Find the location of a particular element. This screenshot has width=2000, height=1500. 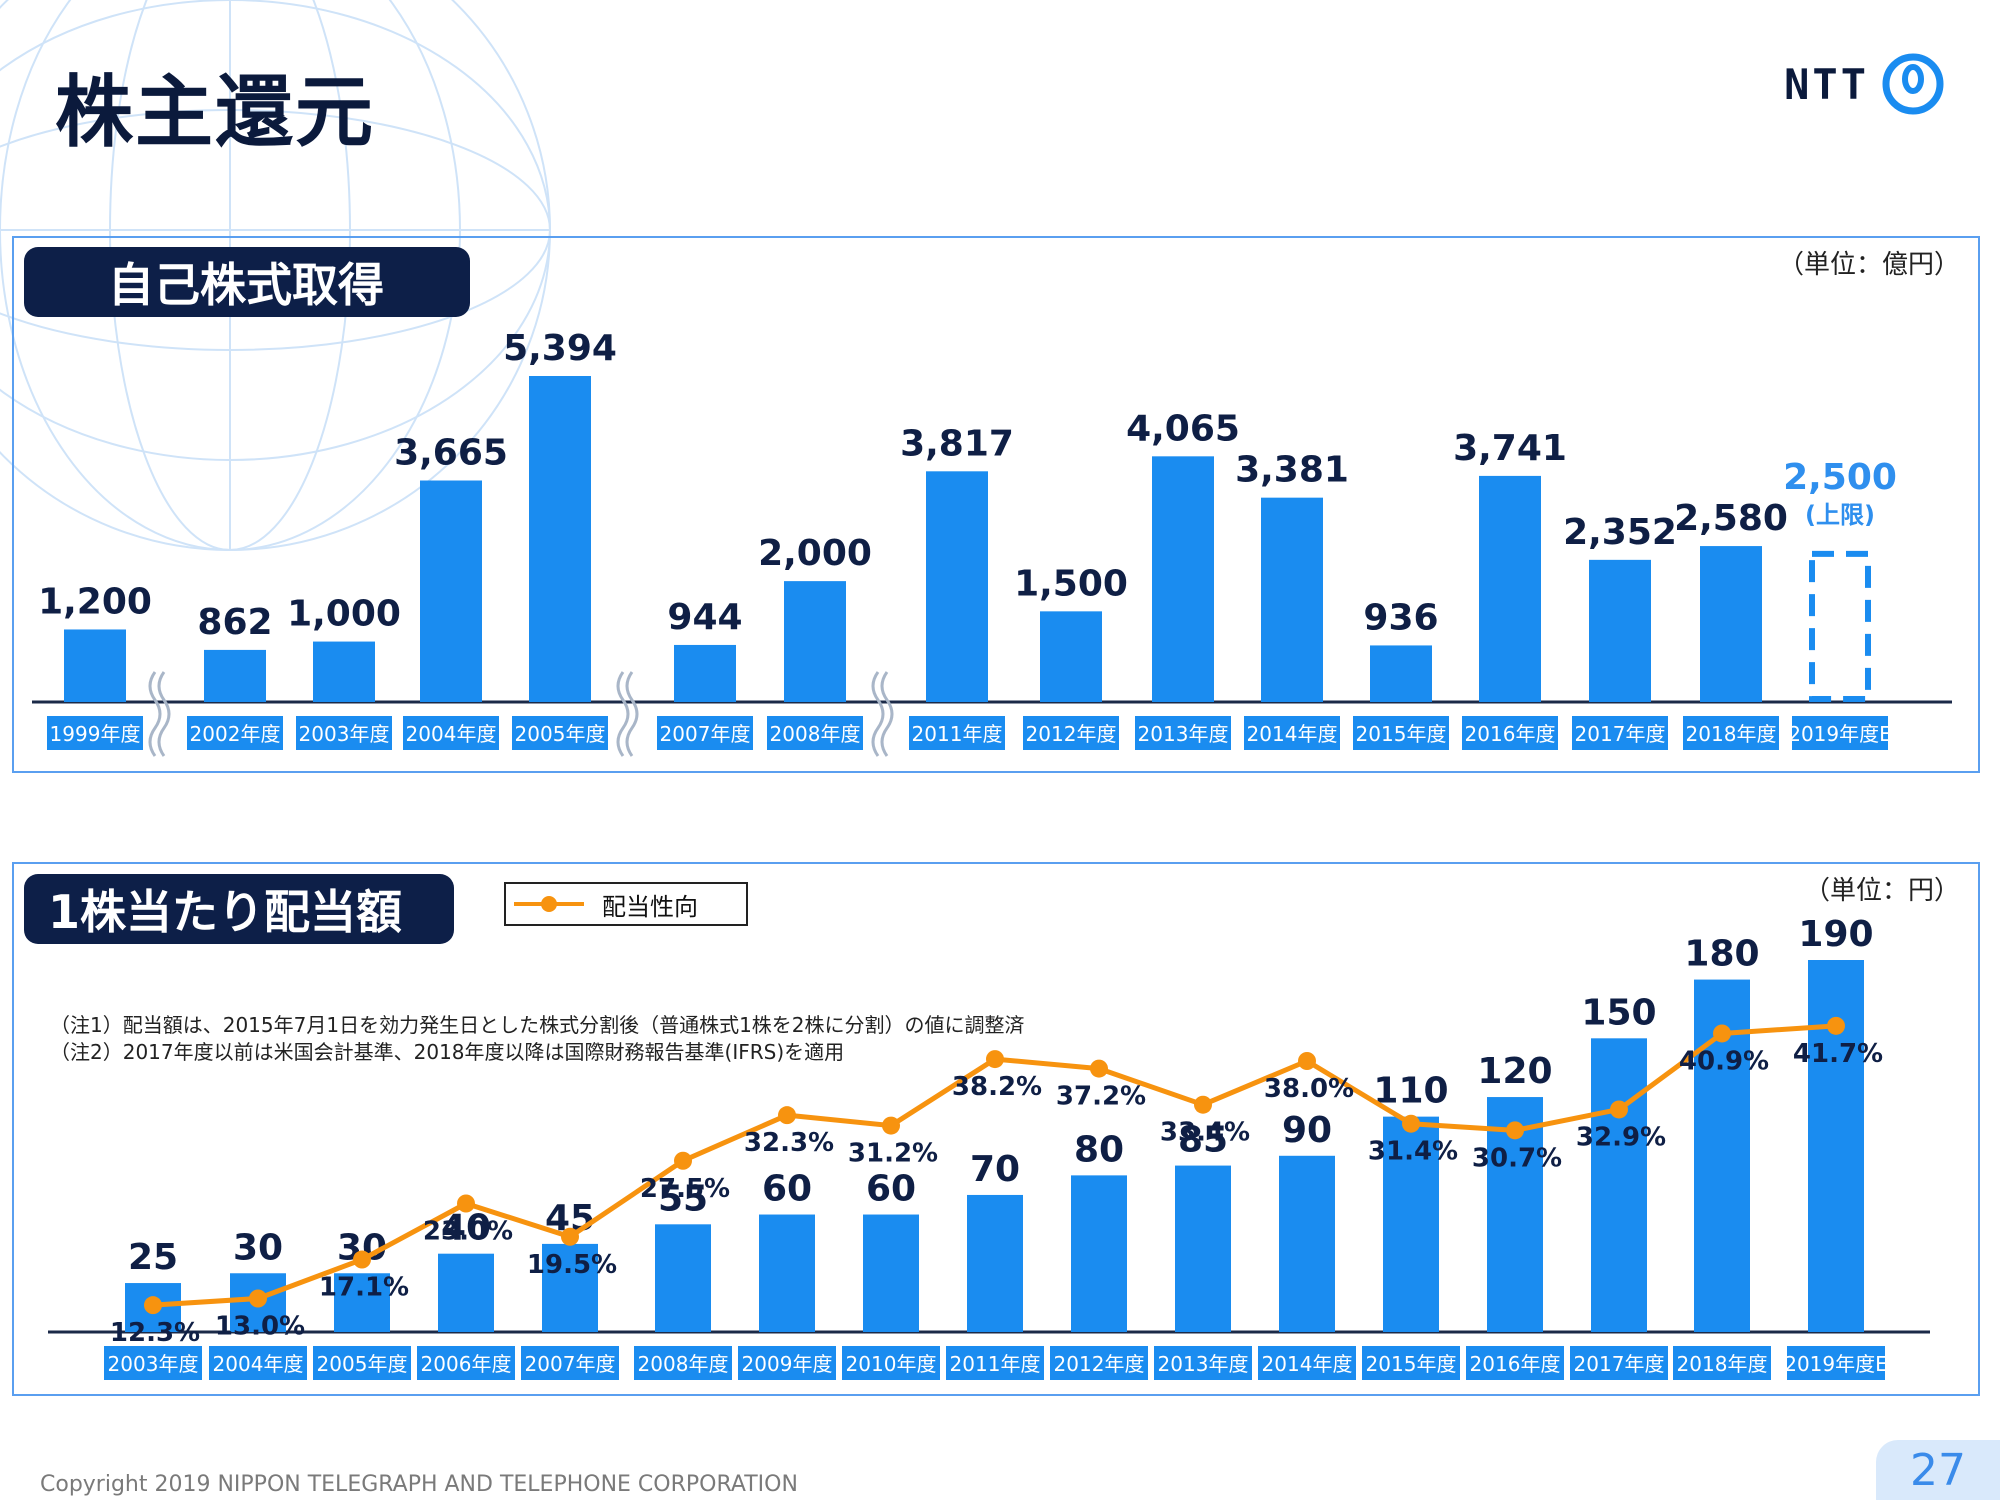

buyback-category-label: 2015年度 is located at coordinates (1401, 734).